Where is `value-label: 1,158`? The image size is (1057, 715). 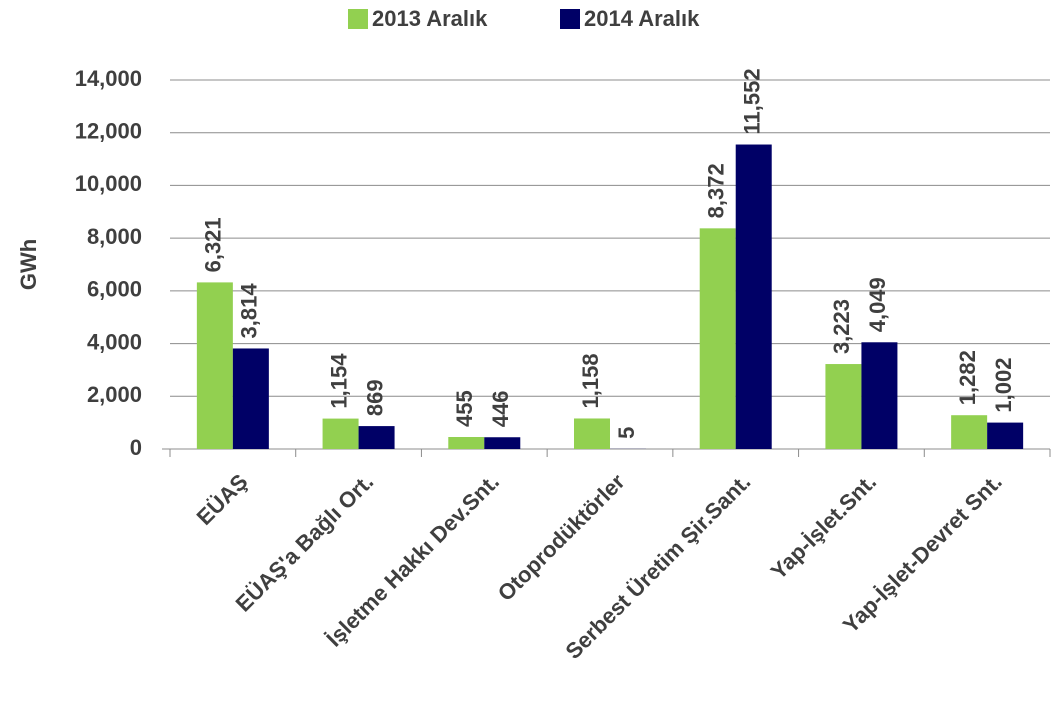
value-label: 1,158 is located at coordinates (590, 380).